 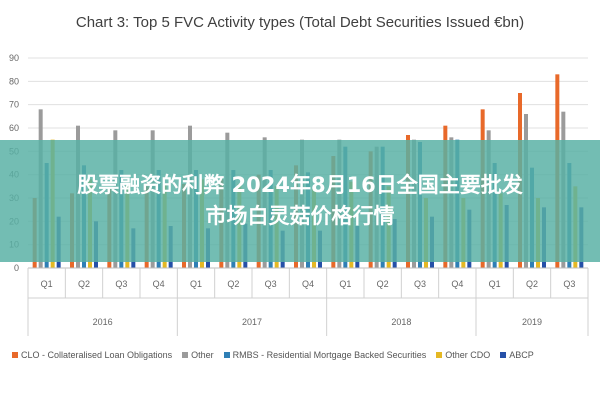 I want to click on legend-swatch-other-cdo, so click(x=439, y=355).